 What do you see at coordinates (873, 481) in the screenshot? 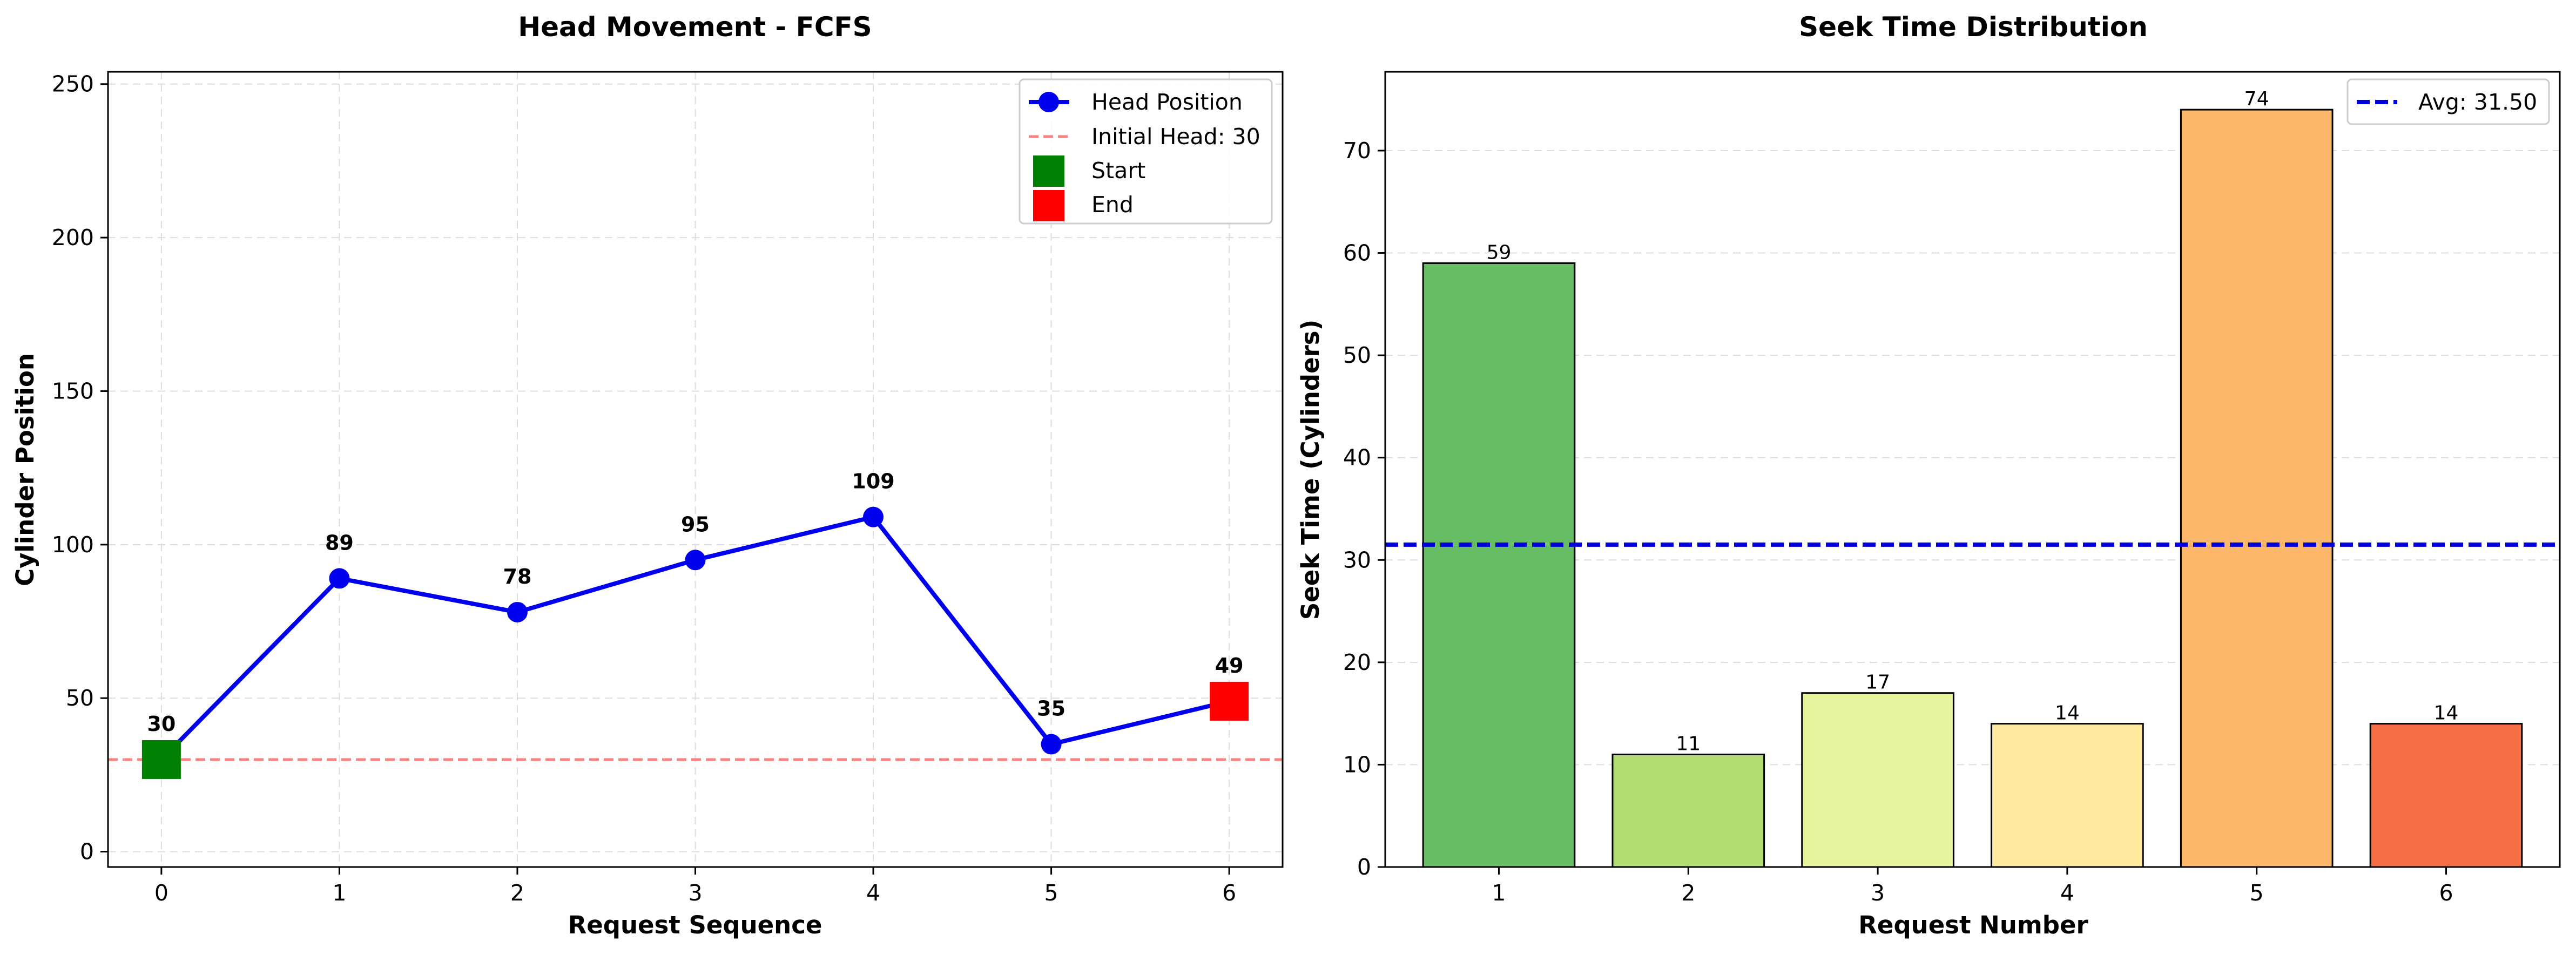
I see `head-position-data-label: 109` at bounding box center [873, 481].